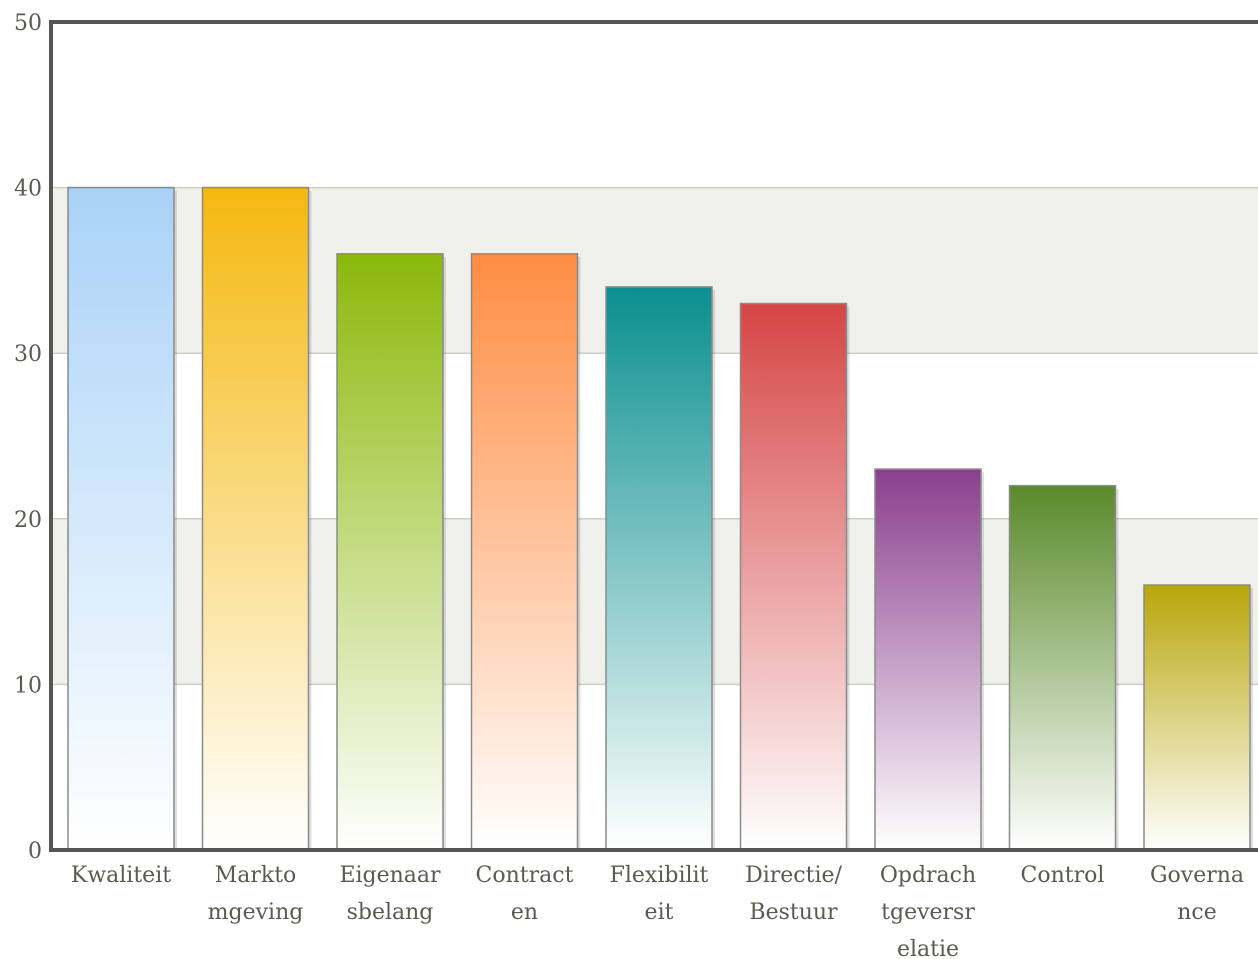 The image size is (1258, 959). I want to click on x-tick-label: Contract en, so click(525, 894).